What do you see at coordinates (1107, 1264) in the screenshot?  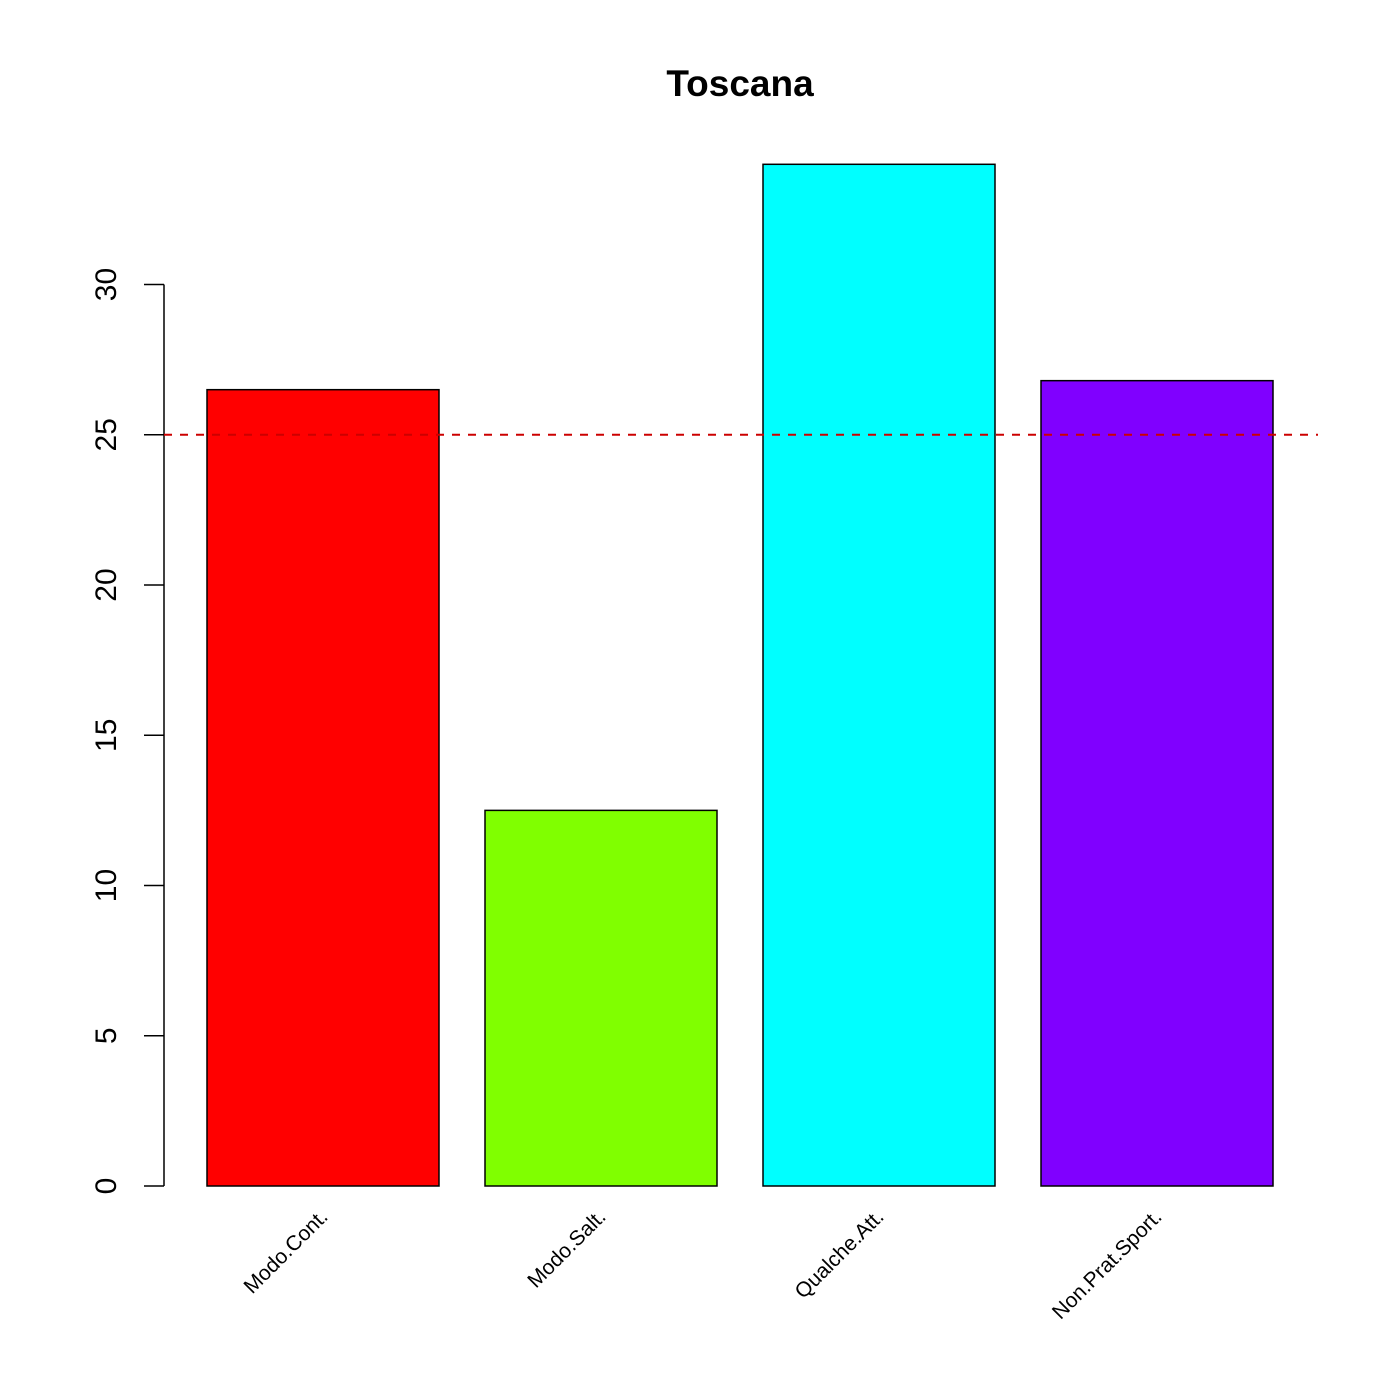 I see `x-tick-label: Non.Prat.Sport.` at bounding box center [1107, 1264].